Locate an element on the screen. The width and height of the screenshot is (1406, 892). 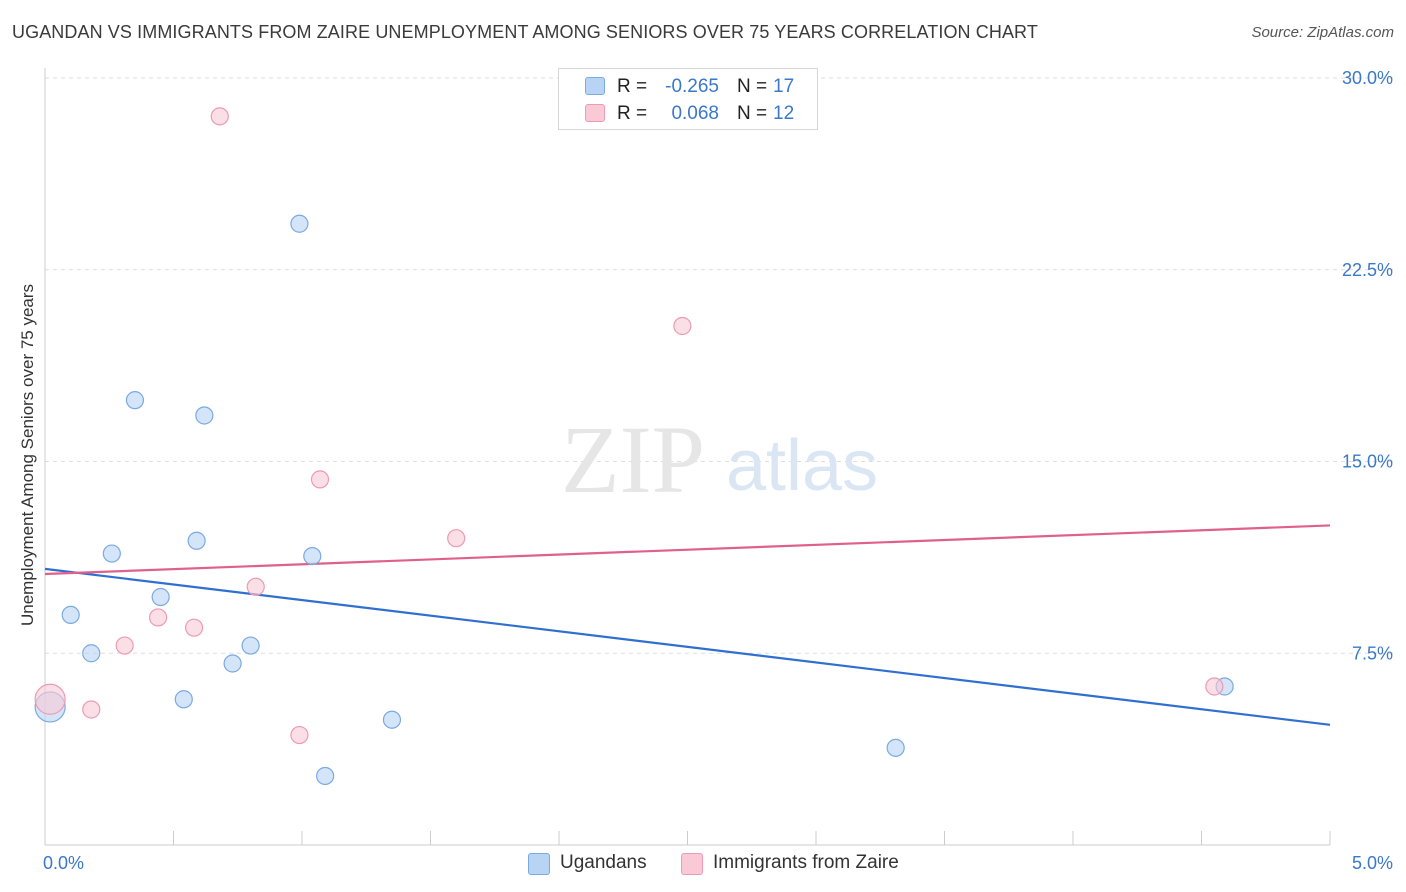
zaire-legend-swatch is located at coordinates (692, 864).